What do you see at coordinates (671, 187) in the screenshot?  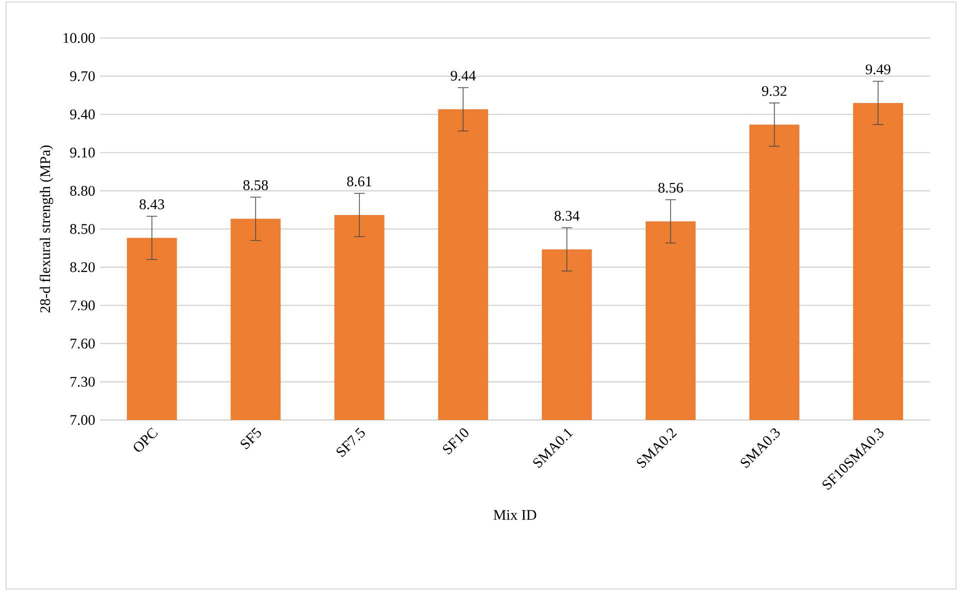 I see `data-label: 8.56` at bounding box center [671, 187].